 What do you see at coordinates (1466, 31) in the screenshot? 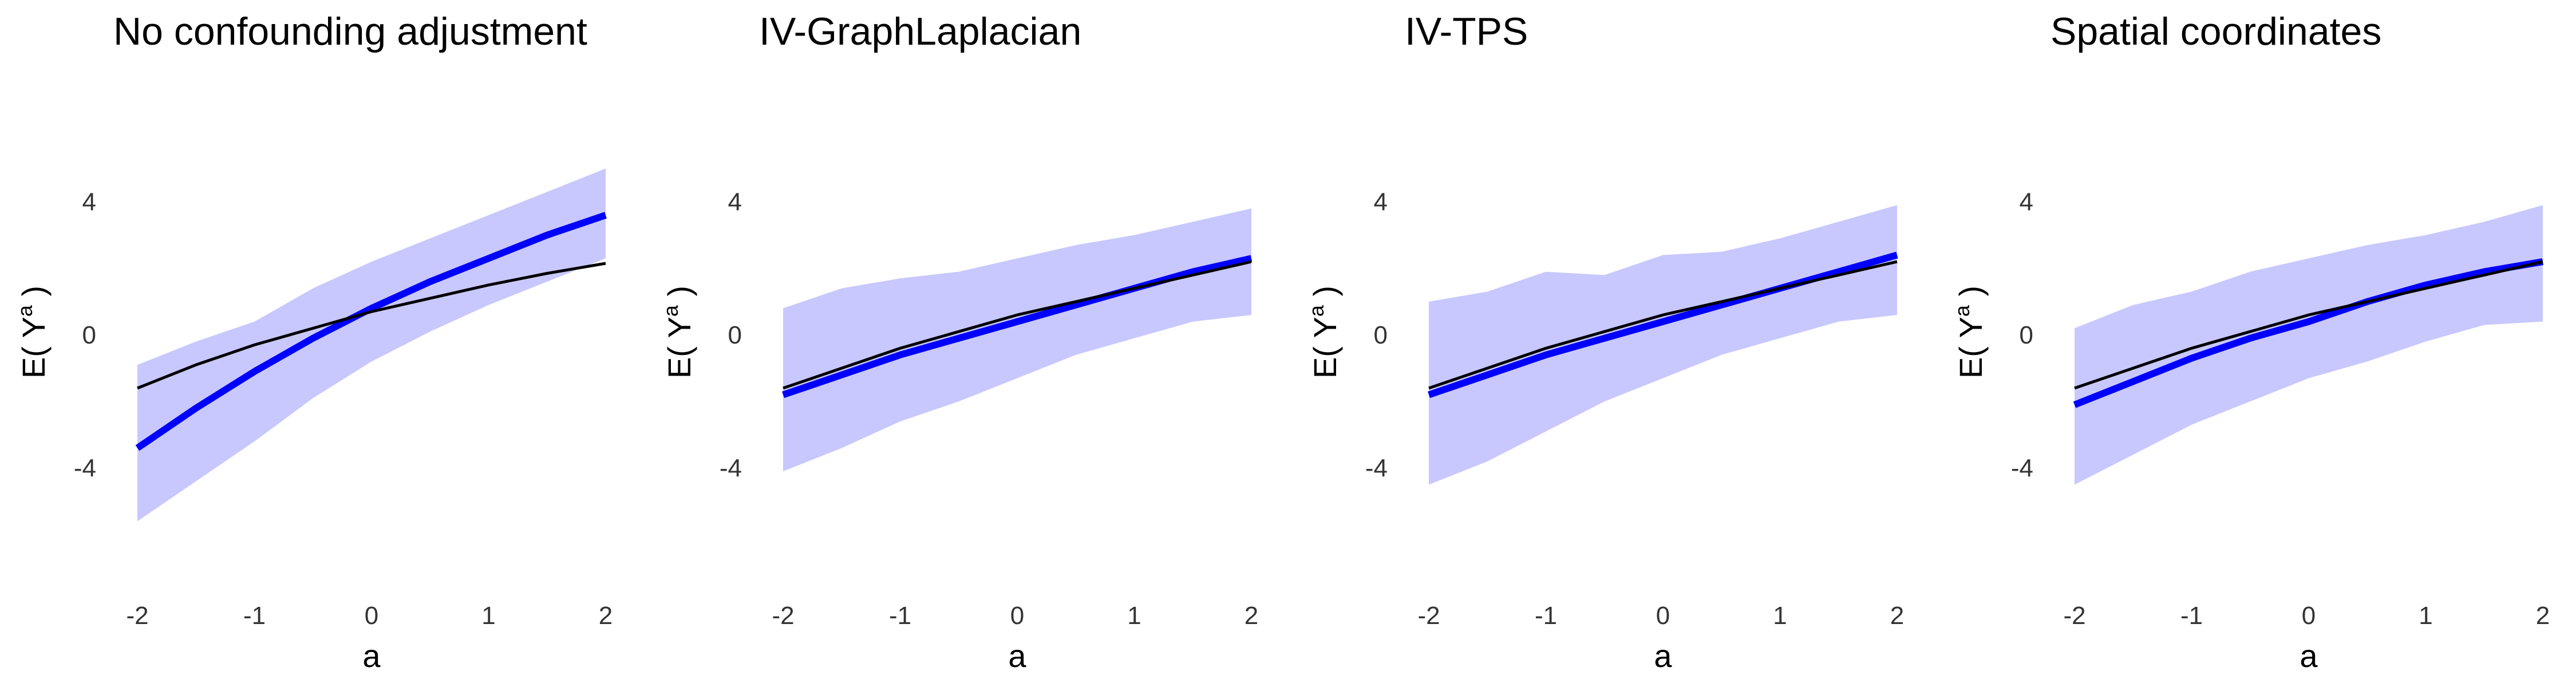
I see `panel-title: IV-TPS` at bounding box center [1466, 31].